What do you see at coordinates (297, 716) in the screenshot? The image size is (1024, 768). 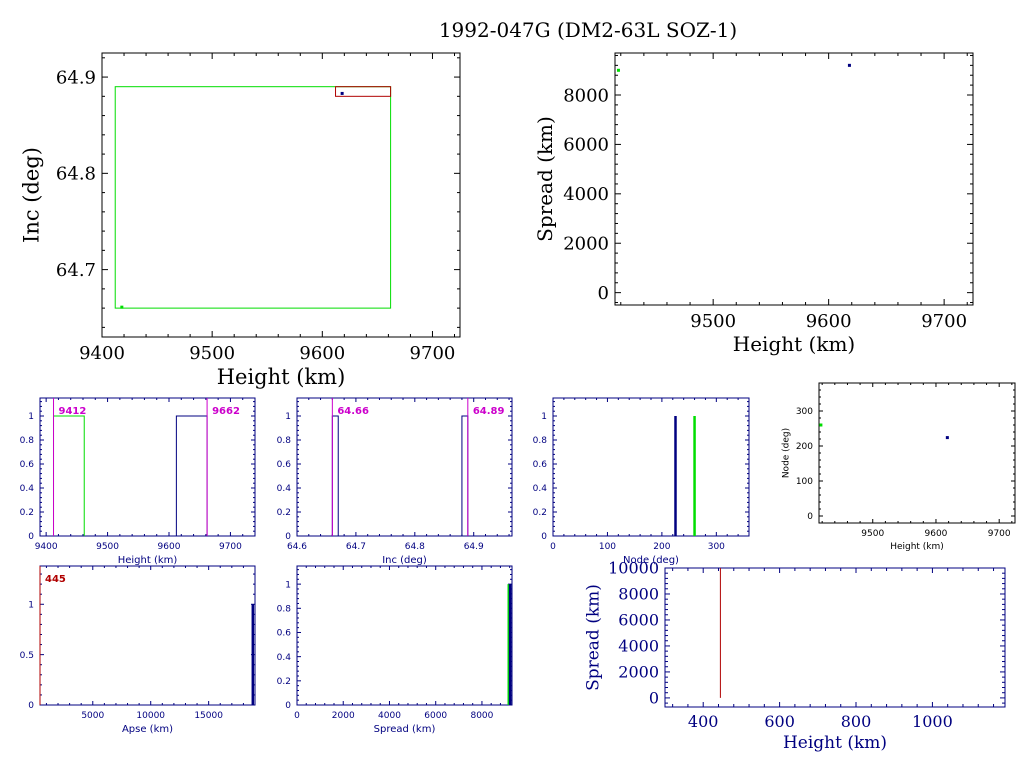 I see `spread_hist-xtick-label: 0` at bounding box center [297, 716].